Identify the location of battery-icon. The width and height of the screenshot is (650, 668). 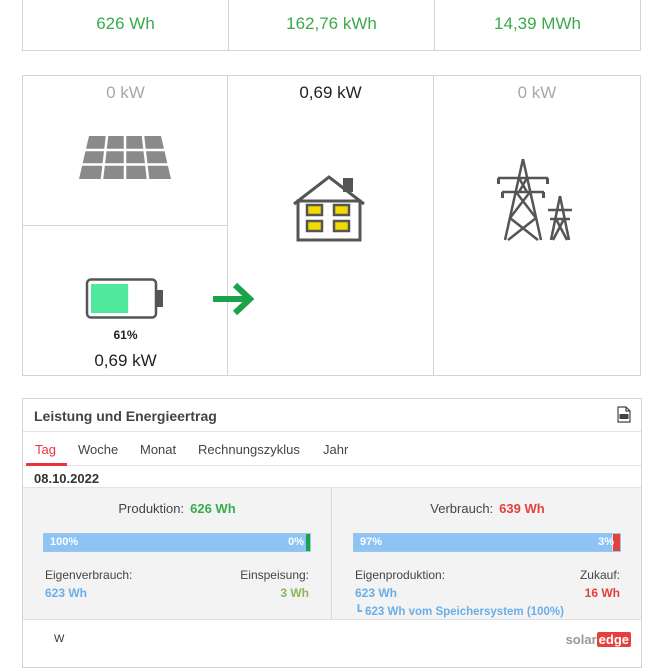
(124, 298).